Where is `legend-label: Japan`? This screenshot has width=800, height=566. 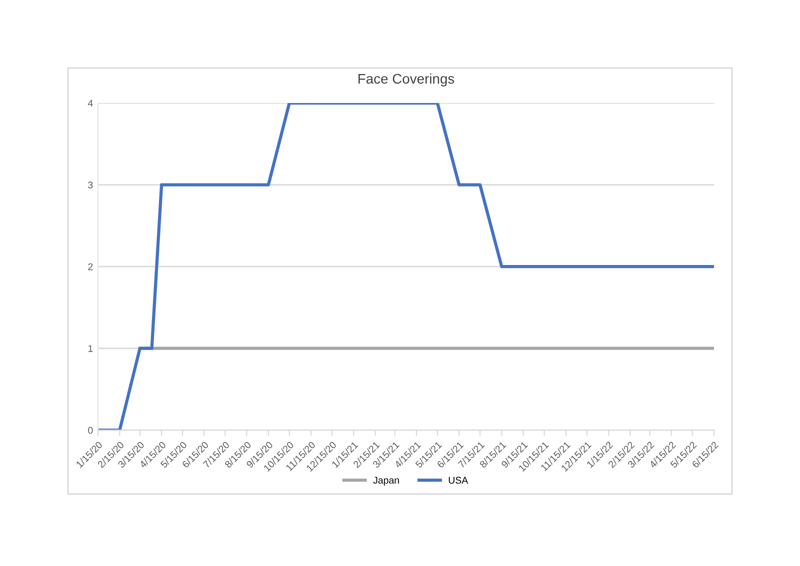
legend-label: Japan is located at coordinates (386, 481).